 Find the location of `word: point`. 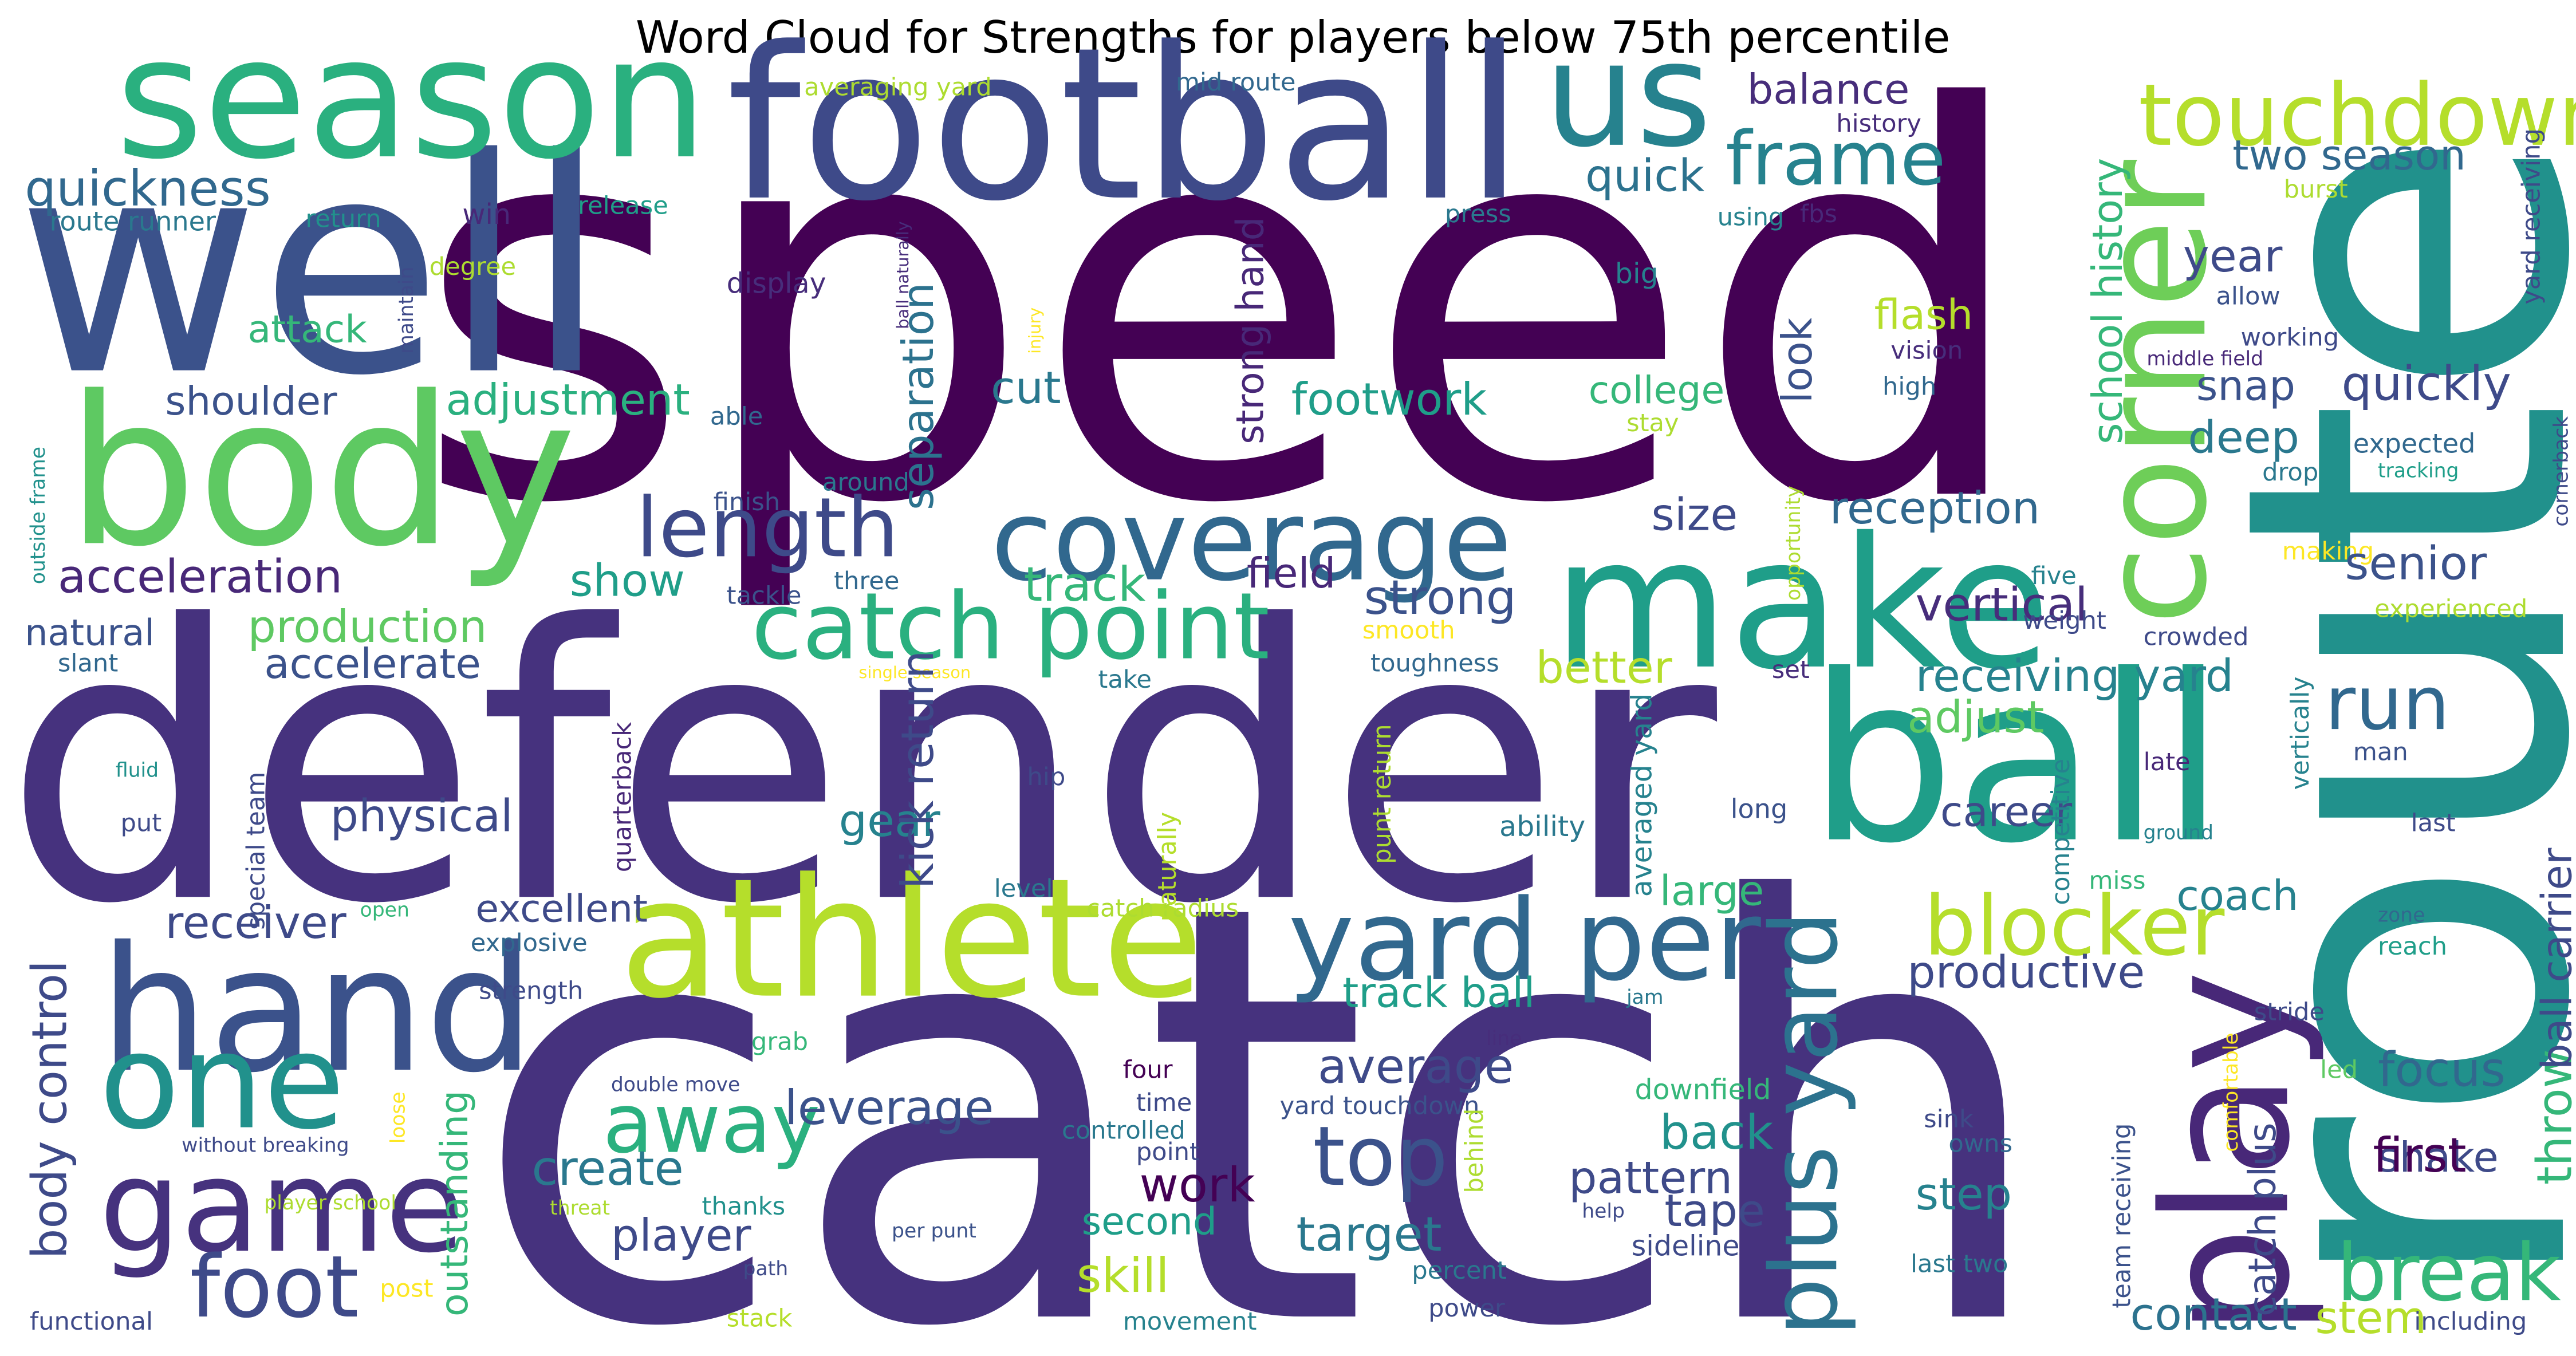

word: point is located at coordinates (1168, 1152).